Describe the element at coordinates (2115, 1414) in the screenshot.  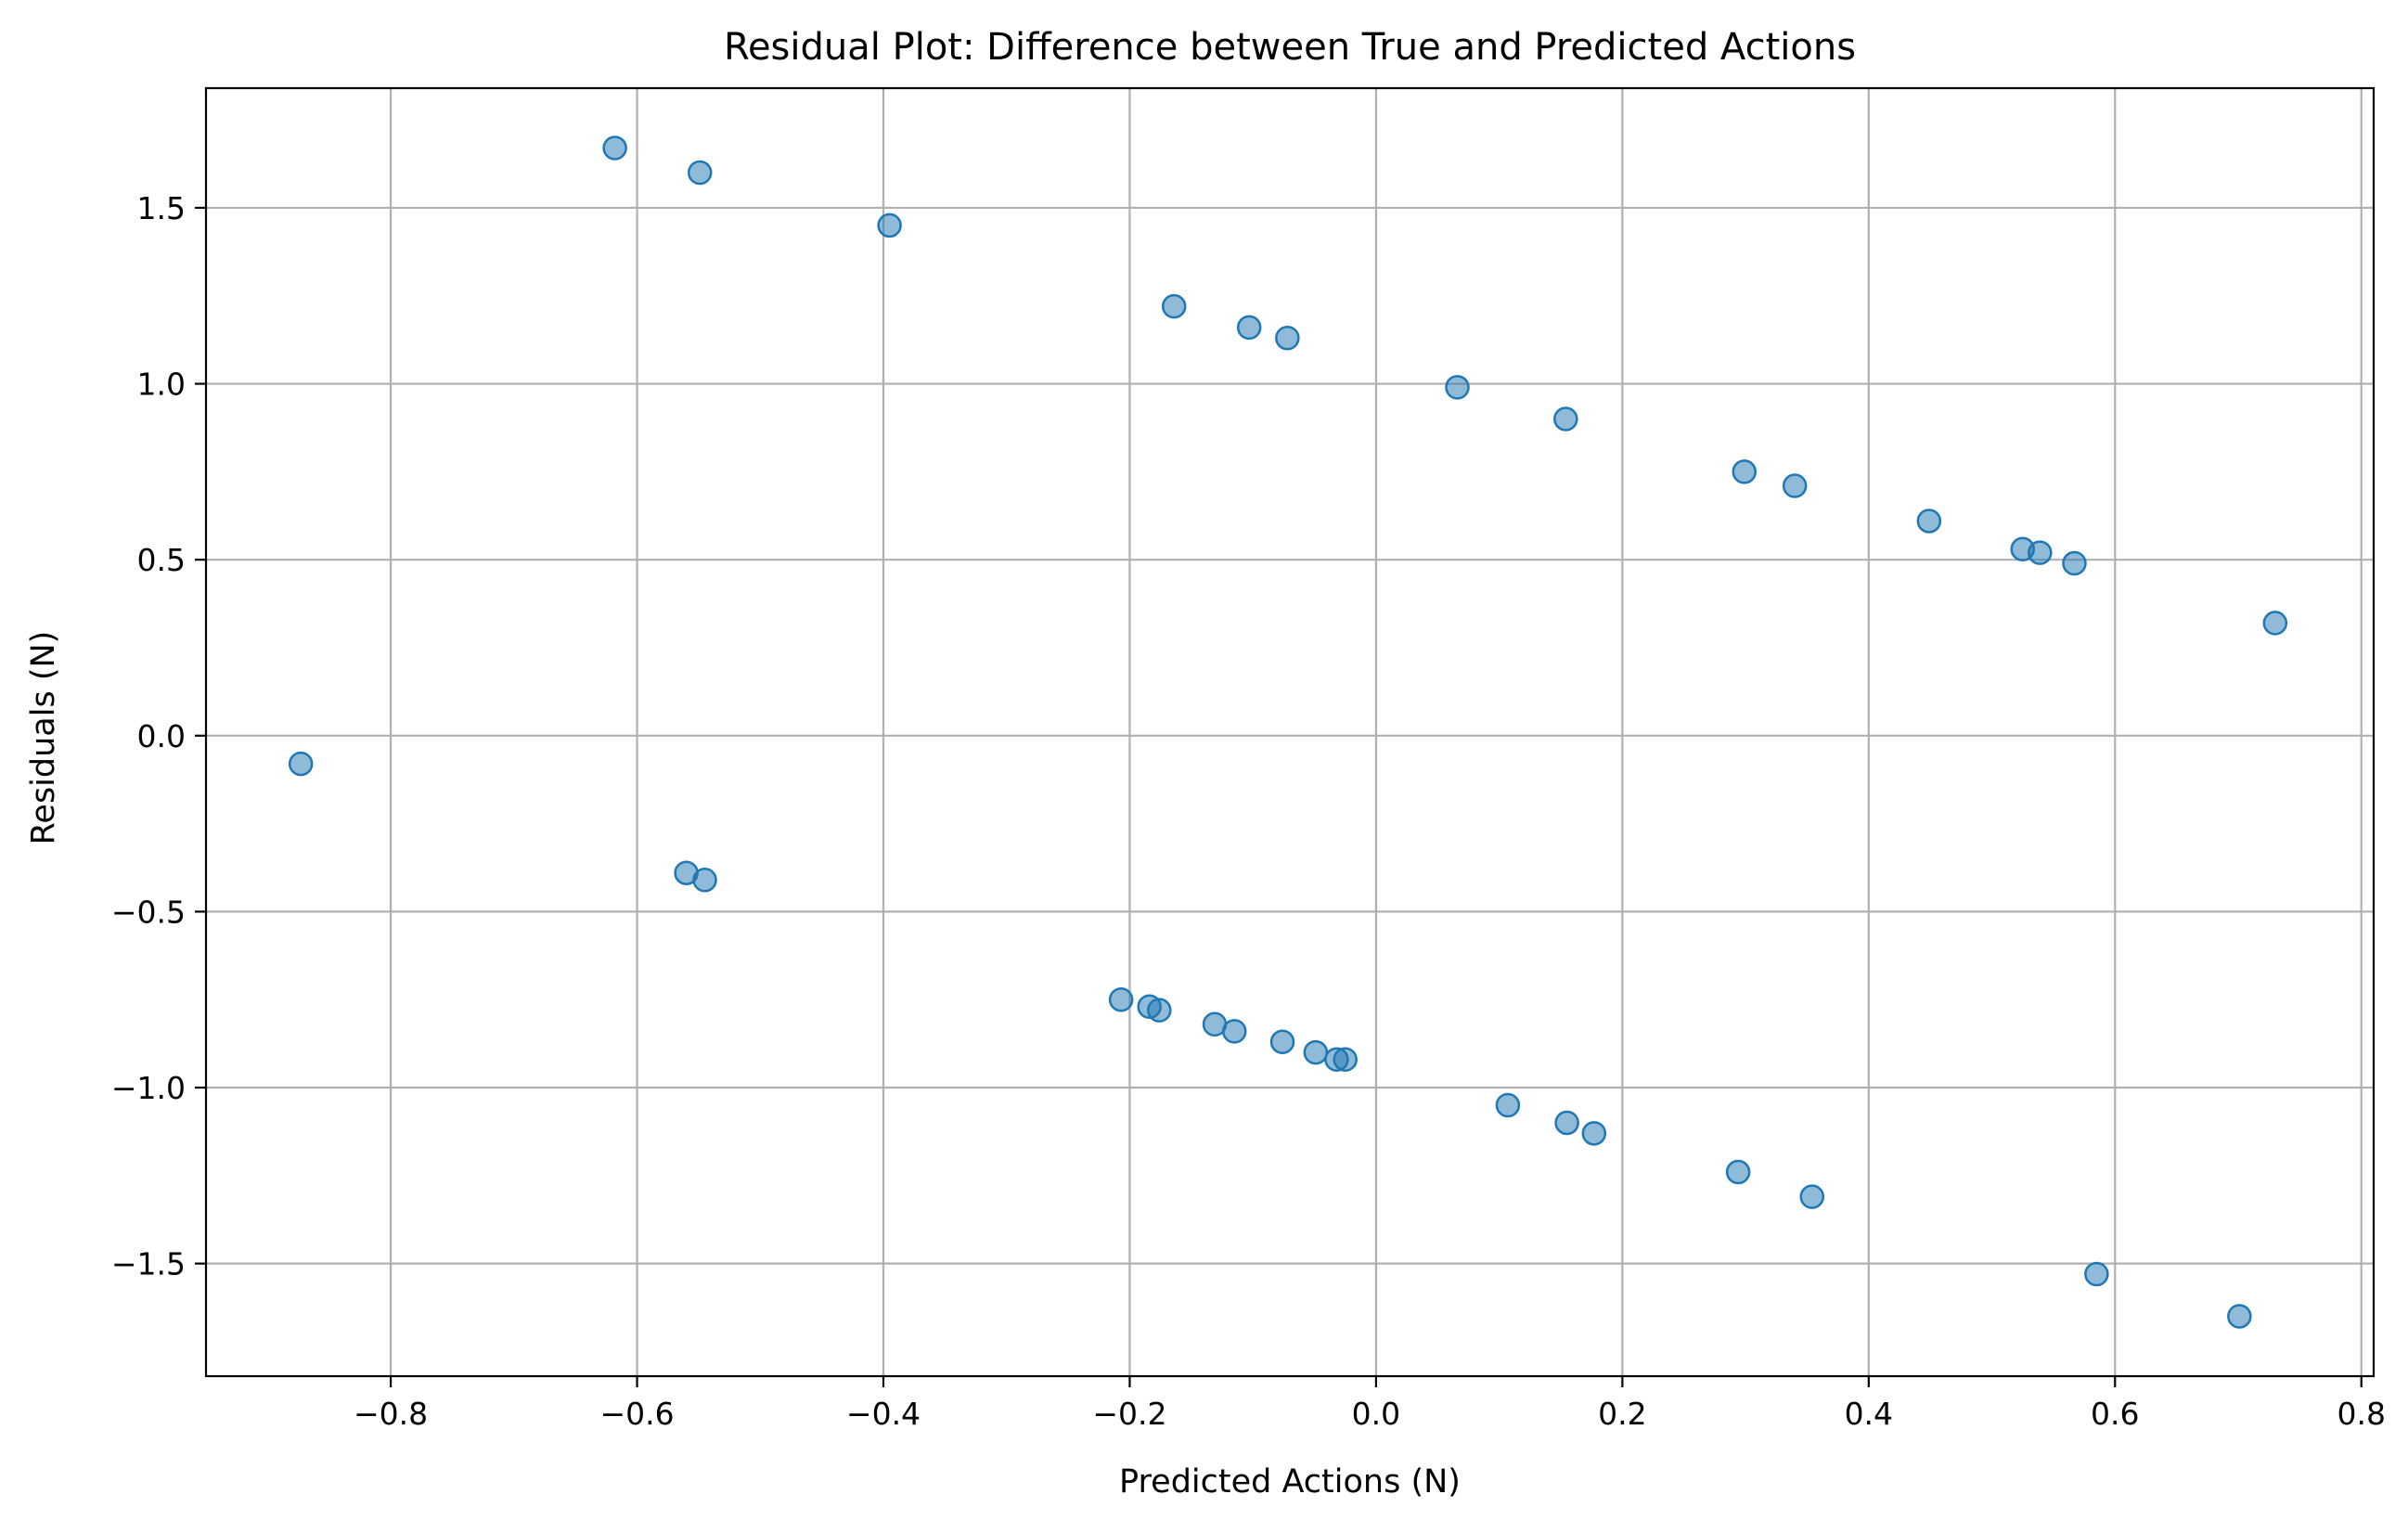
I see `x-tick-label: 0.6` at that location.